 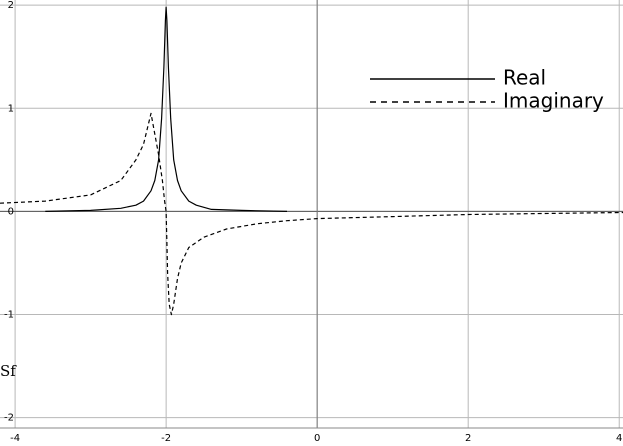 What do you see at coordinates (619, 438) in the screenshot?
I see `x-tick-label-4: 4` at bounding box center [619, 438].